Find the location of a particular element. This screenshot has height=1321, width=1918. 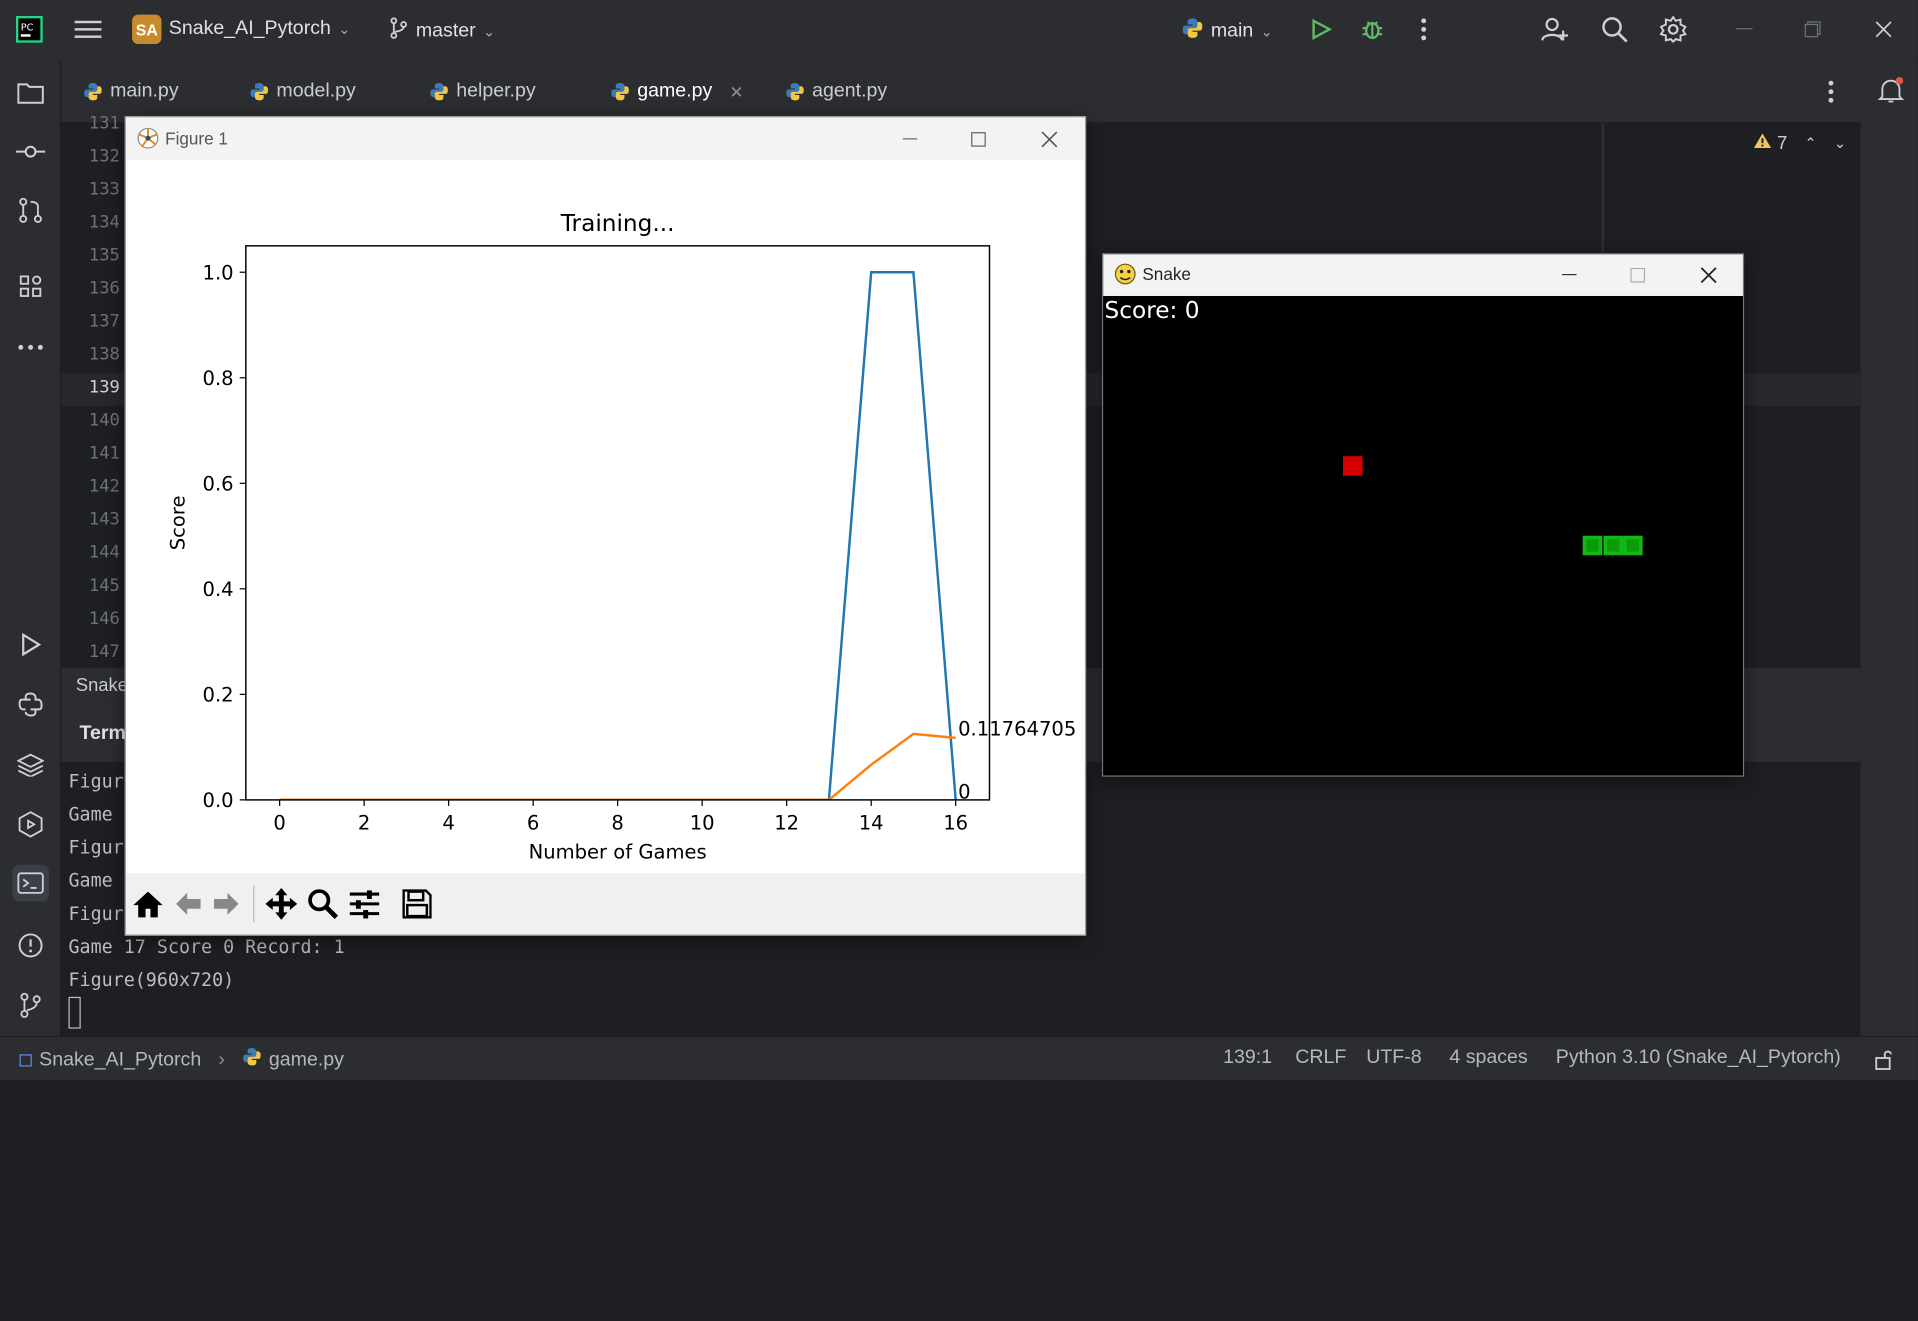

home-icon is located at coordinates (148, 904).